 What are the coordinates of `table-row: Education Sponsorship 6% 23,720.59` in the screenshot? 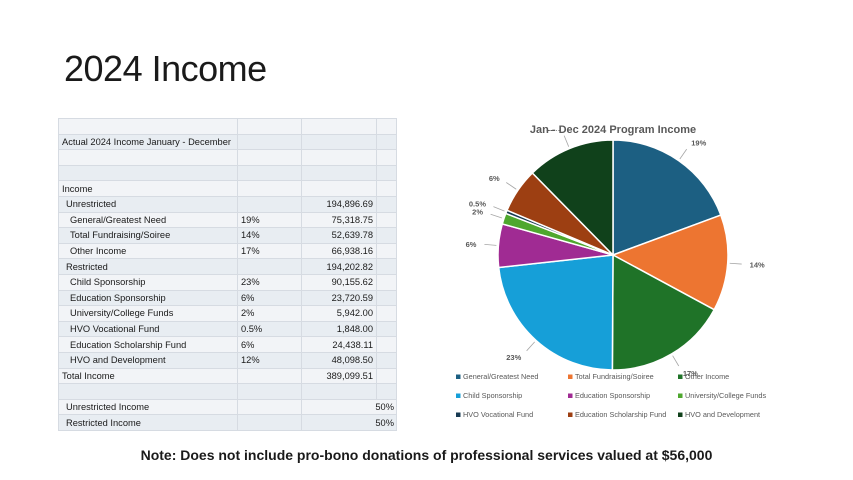 It's located at (227, 298).